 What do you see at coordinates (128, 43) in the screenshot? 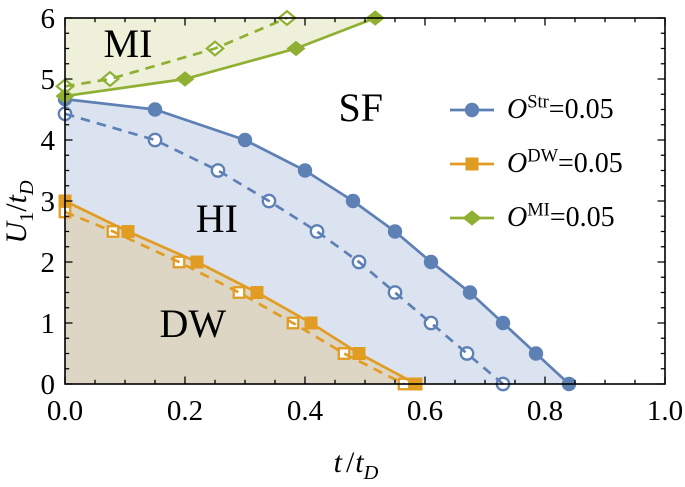
I see `region-label-mi: MI` at bounding box center [128, 43].